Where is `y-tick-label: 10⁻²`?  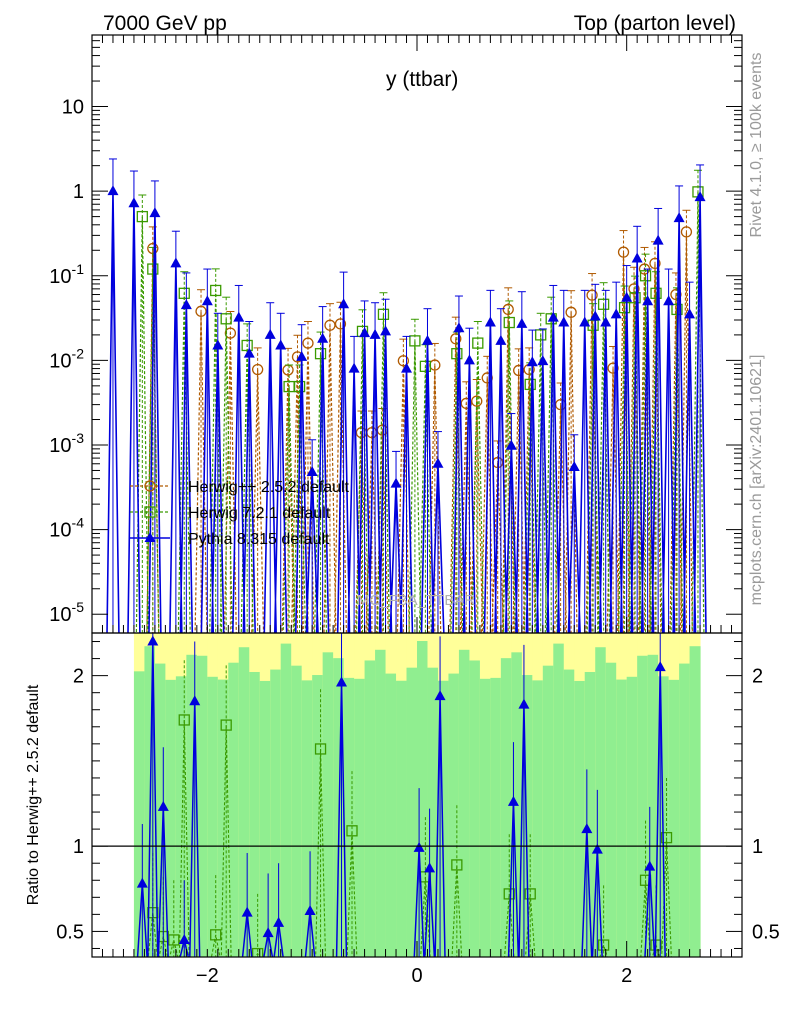
y-tick-label: 10⁻² is located at coordinates (66, 358).